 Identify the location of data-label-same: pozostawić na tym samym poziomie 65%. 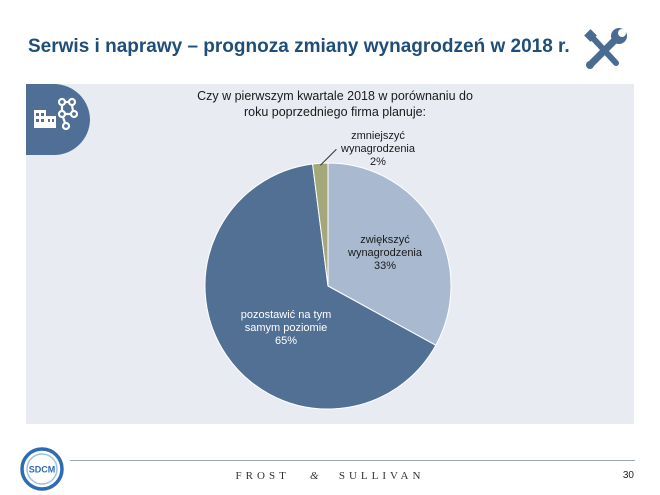
(286, 328).